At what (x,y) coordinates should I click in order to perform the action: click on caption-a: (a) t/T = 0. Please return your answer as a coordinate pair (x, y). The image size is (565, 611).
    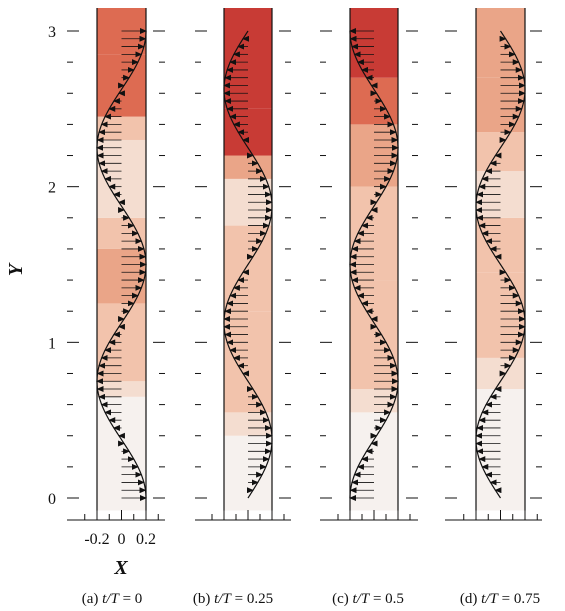
    Looking at the image, I should click on (112, 599).